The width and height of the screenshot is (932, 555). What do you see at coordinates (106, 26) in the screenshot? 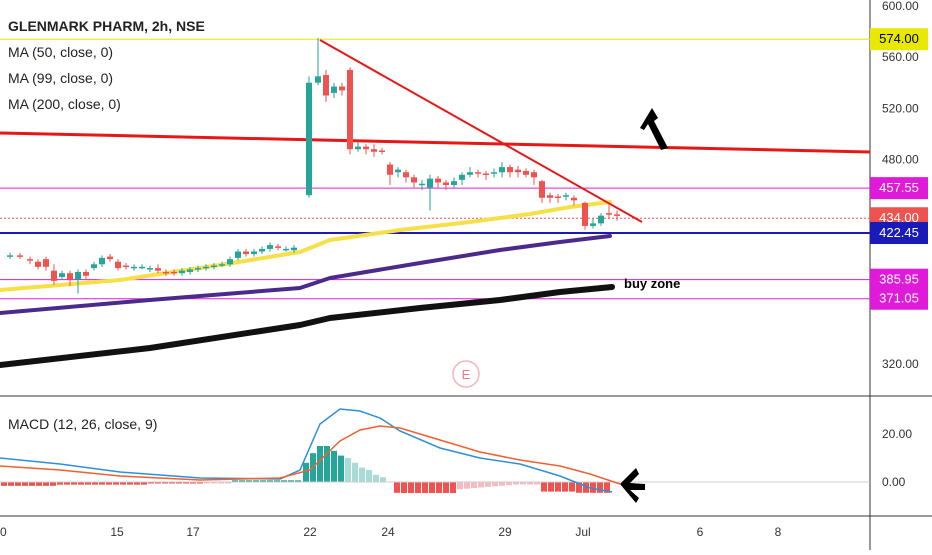
I see `symbol-title: GLENMARK PHARM, 2h, NSE` at bounding box center [106, 26].